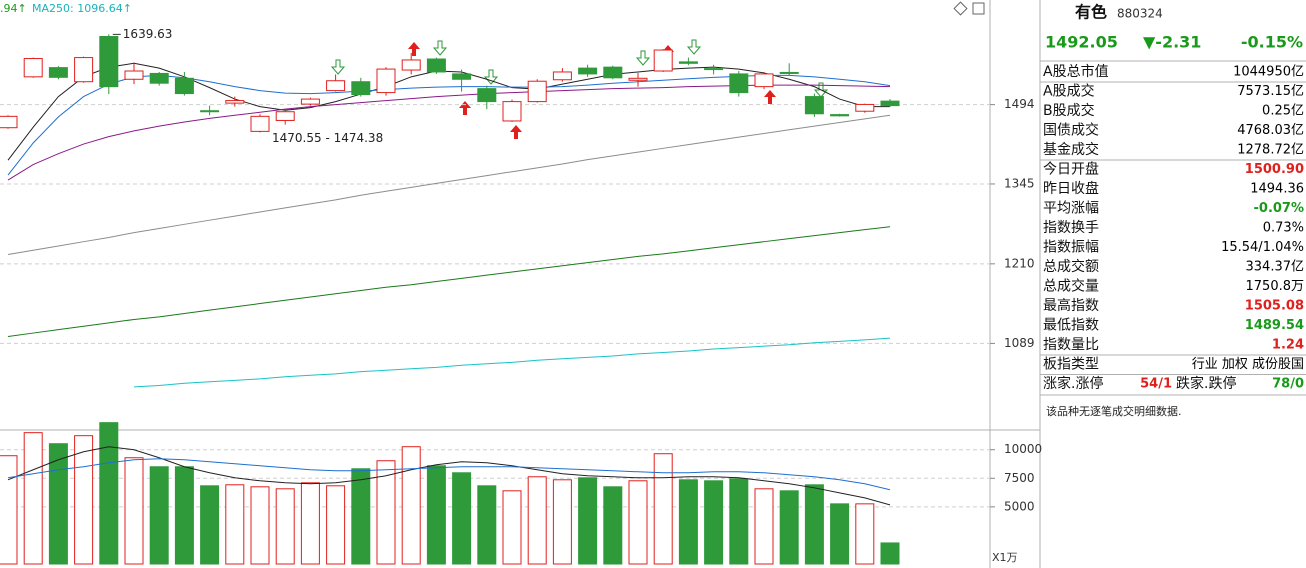 The width and height of the screenshot is (1306, 568). I want to click on row-value: 1278.72亿, so click(1270, 150).